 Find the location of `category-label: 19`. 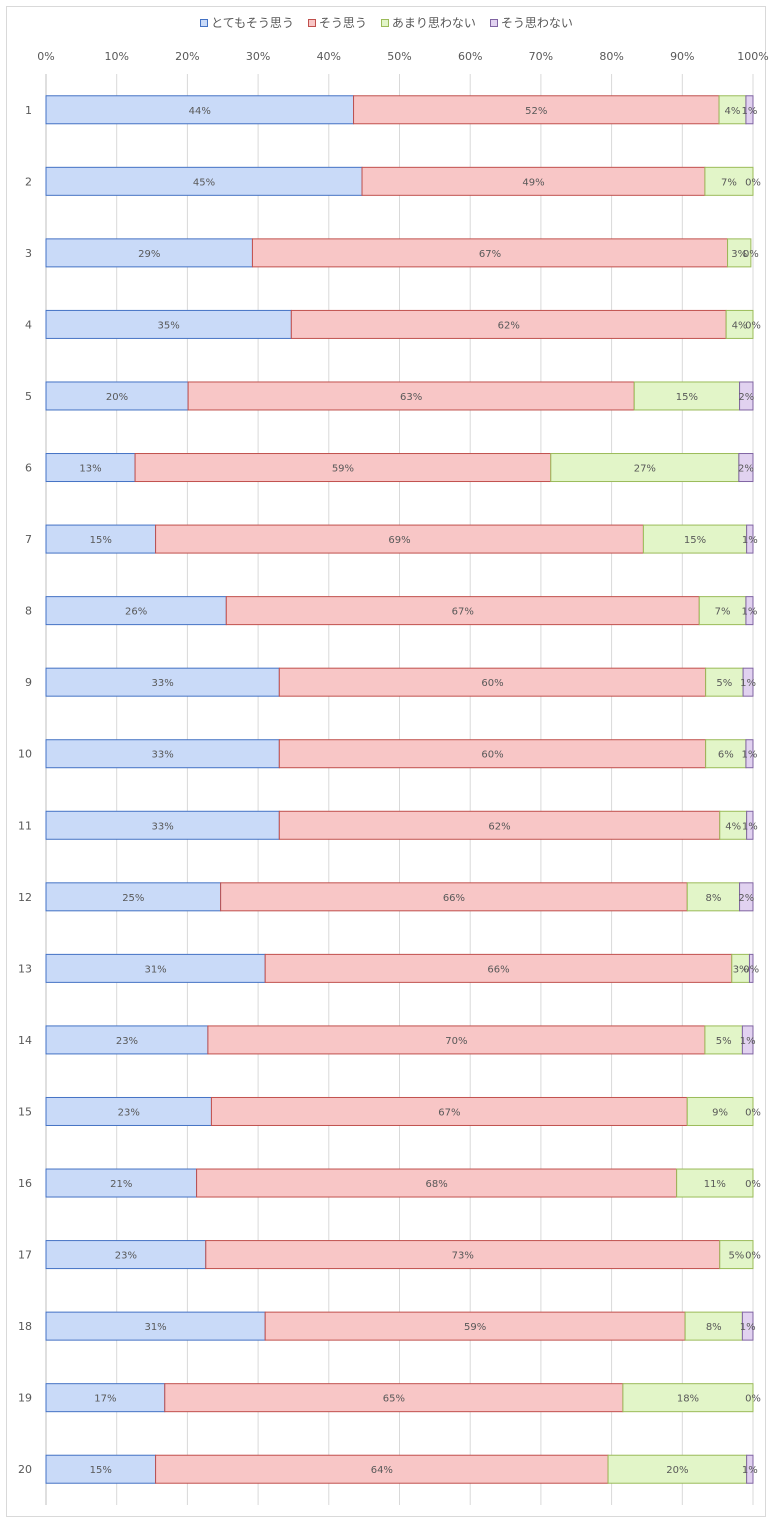

category-label: 19 is located at coordinates (25, 1398).